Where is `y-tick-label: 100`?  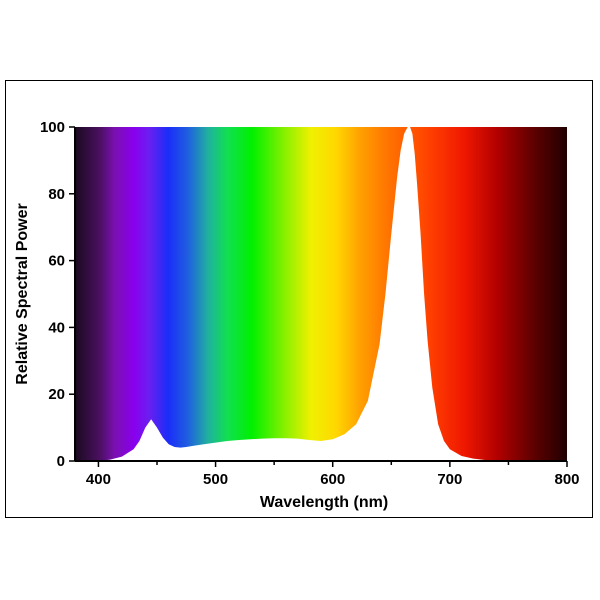 y-tick-label: 100 is located at coordinates (52, 127).